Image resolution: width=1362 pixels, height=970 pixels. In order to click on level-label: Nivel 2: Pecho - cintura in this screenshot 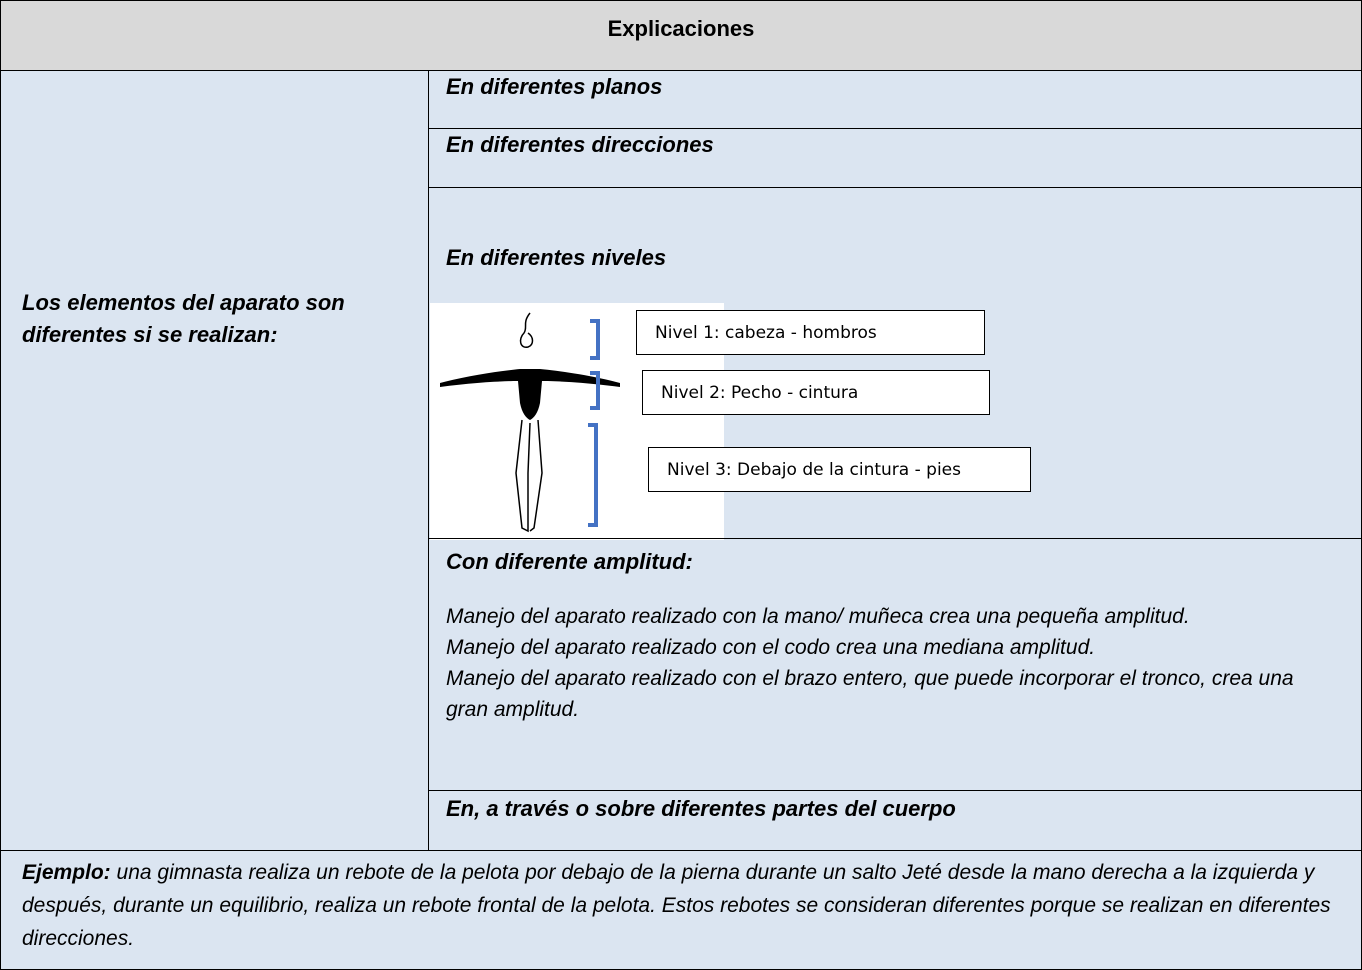, I will do `click(816, 392)`.